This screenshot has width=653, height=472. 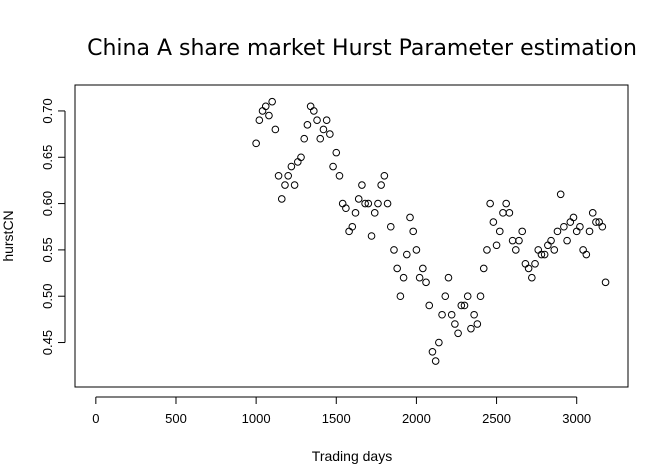 What do you see at coordinates (336, 418) in the screenshot?
I see `x-tick-label: 1500` at bounding box center [336, 418].